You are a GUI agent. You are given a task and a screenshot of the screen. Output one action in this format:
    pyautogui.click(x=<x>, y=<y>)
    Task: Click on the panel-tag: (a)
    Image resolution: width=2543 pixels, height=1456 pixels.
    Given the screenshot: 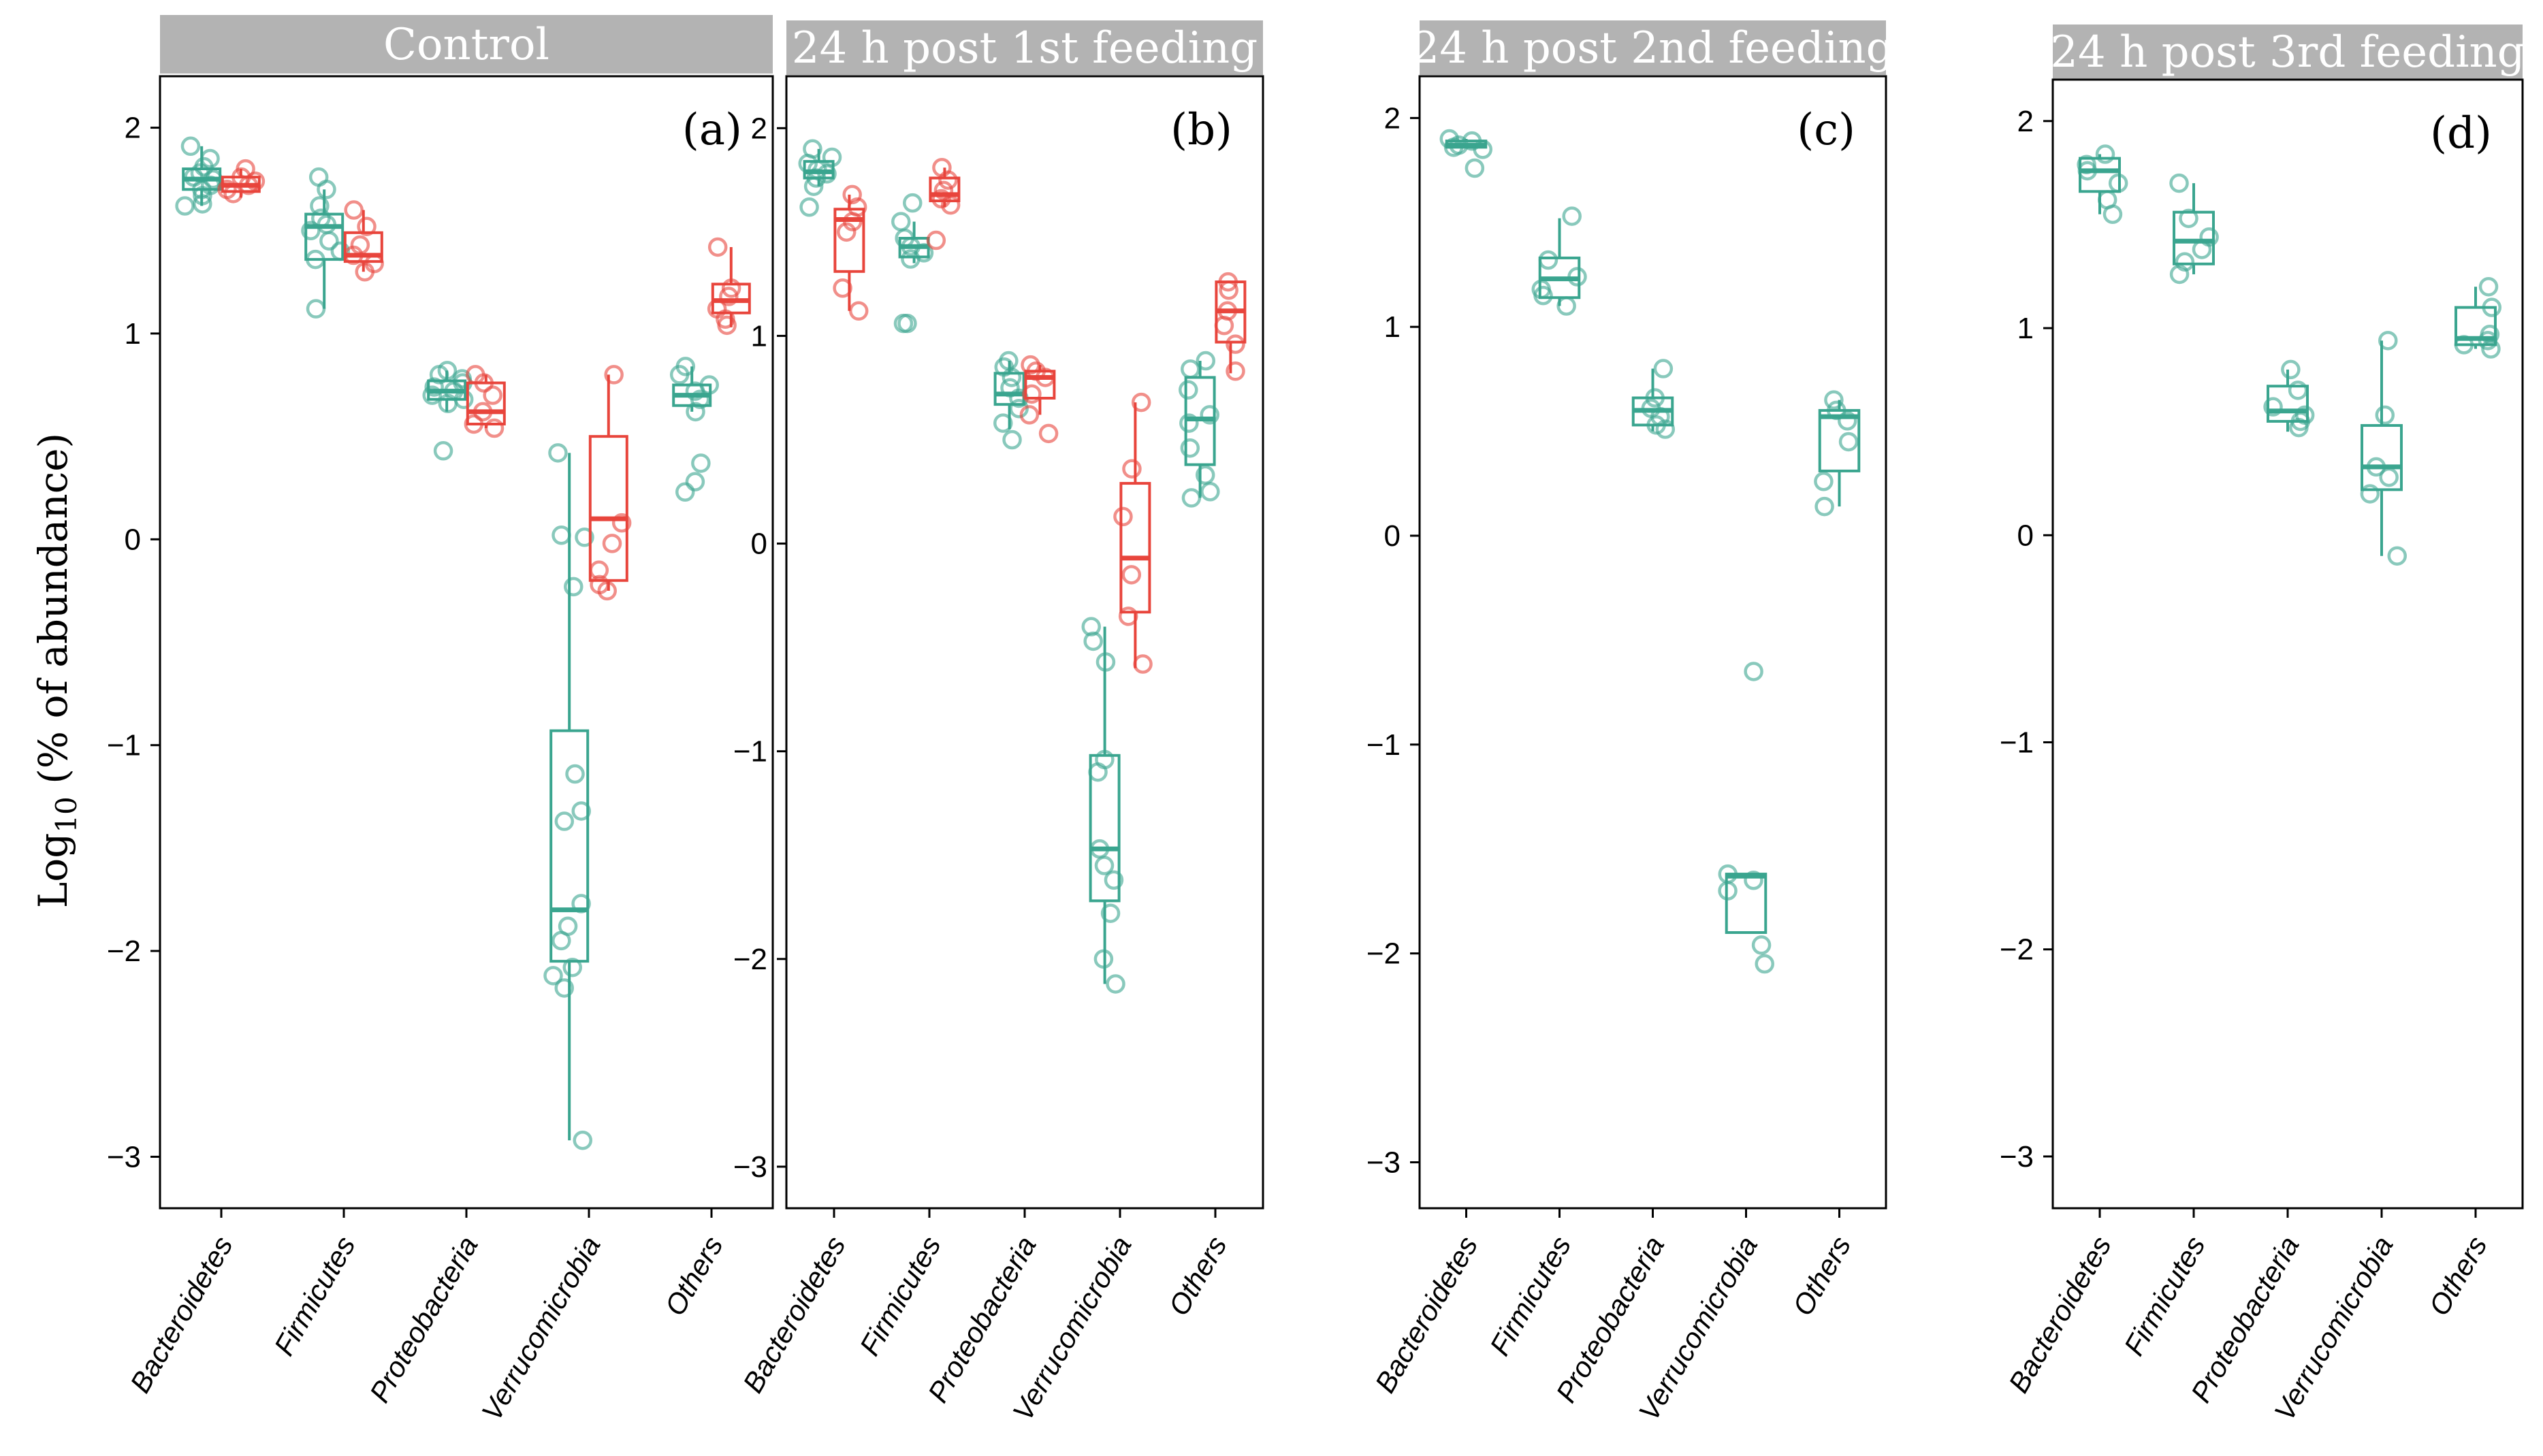 What is the action you would take?
    pyautogui.click(x=712, y=130)
    